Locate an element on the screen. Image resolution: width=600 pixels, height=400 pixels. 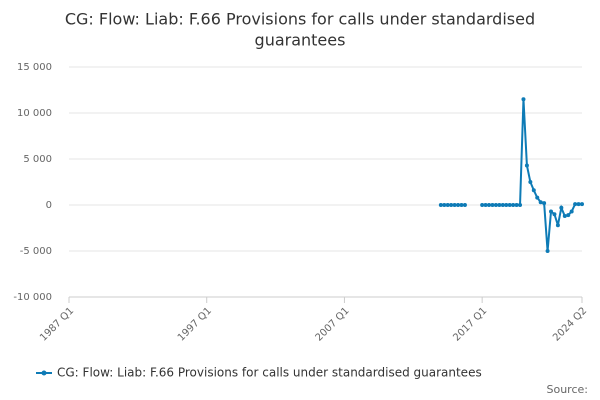
y-tick-label: -5 000 is located at coordinates (36, 251).